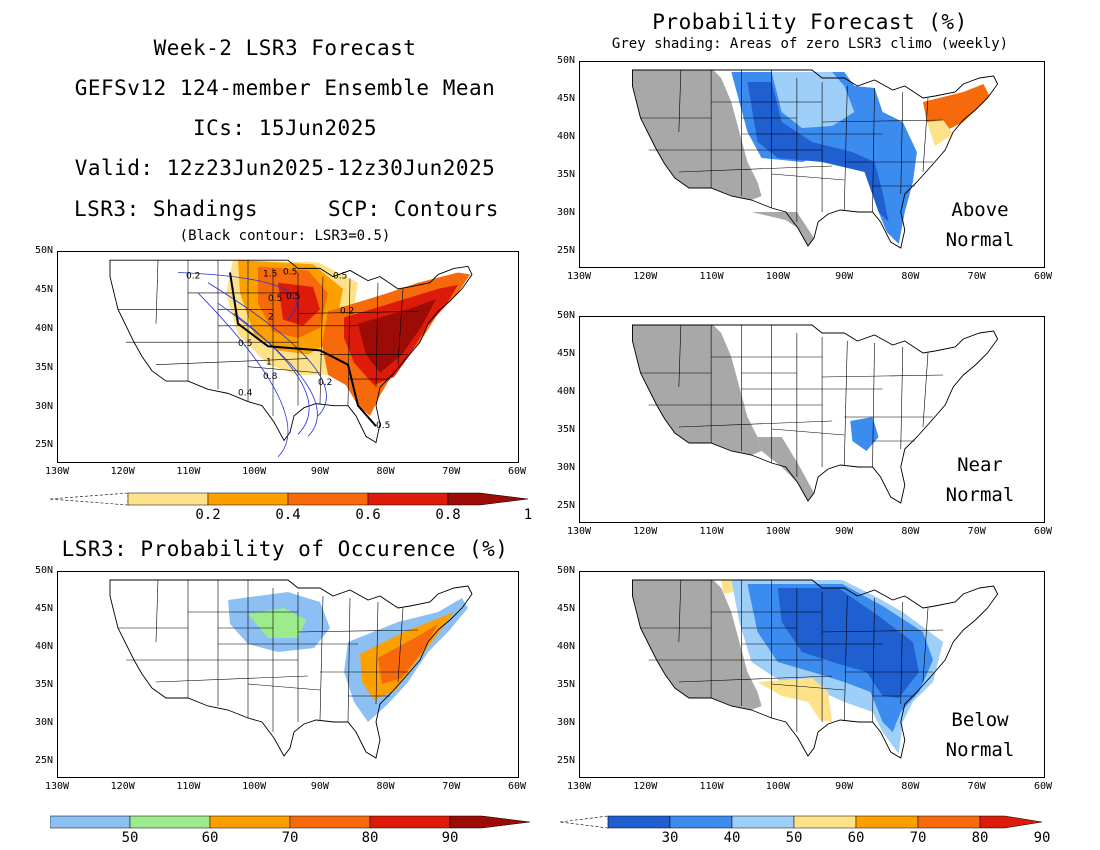 The image size is (1100, 850). What do you see at coordinates (528, 515) in the screenshot?
I see `colorbar-label: 1` at bounding box center [528, 515].